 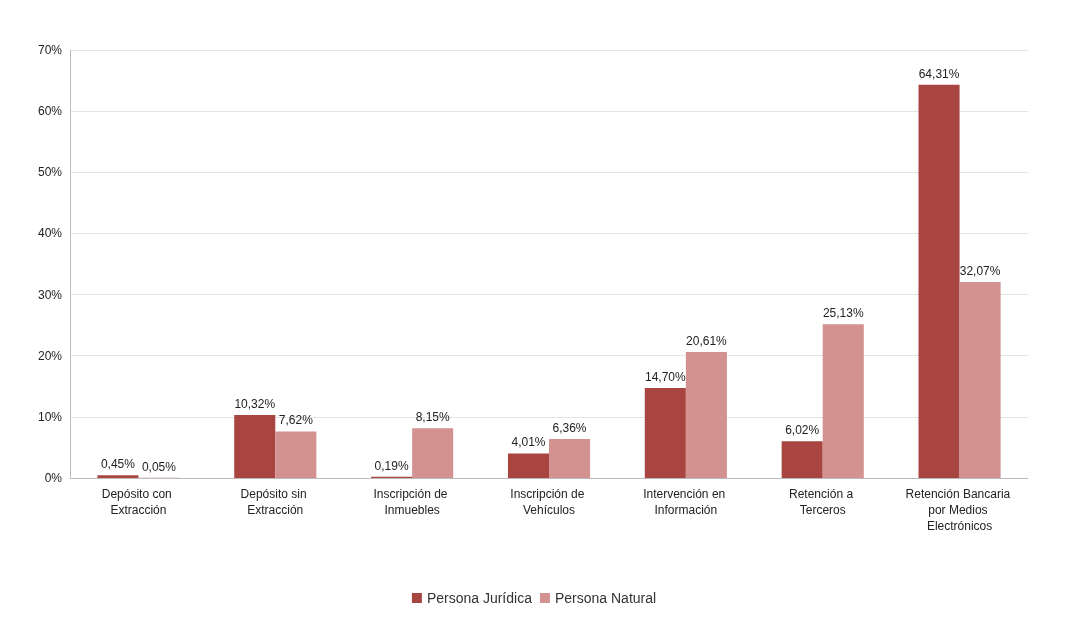 I want to click on y-tick-label: 60%, so click(x=50, y=111).